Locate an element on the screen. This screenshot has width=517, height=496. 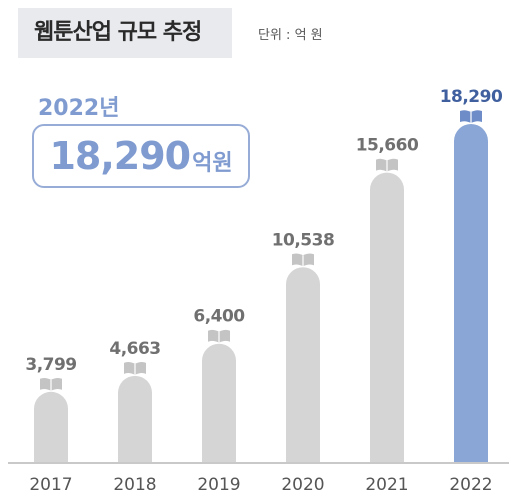
x-tick-label: 2021 is located at coordinates (386, 485).